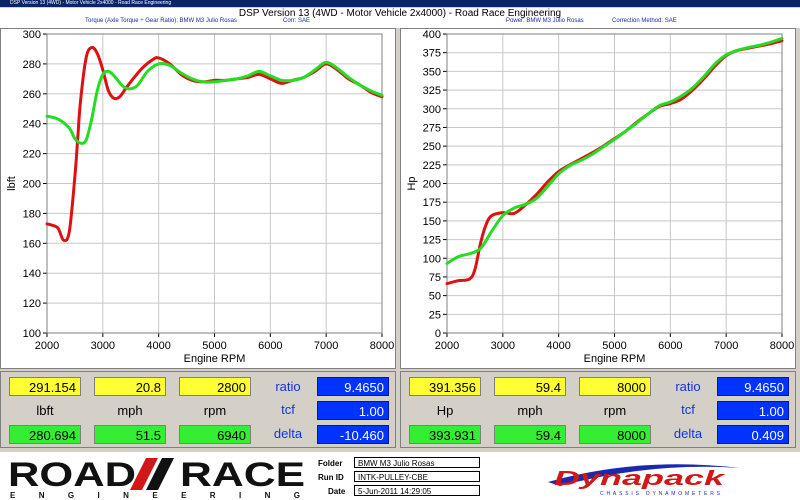 Image resolution: width=800 pixels, height=500 pixels. What do you see at coordinates (438, 334) in the screenshot?
I see `y-tick-label: 0` at bounding box center [438, 334].